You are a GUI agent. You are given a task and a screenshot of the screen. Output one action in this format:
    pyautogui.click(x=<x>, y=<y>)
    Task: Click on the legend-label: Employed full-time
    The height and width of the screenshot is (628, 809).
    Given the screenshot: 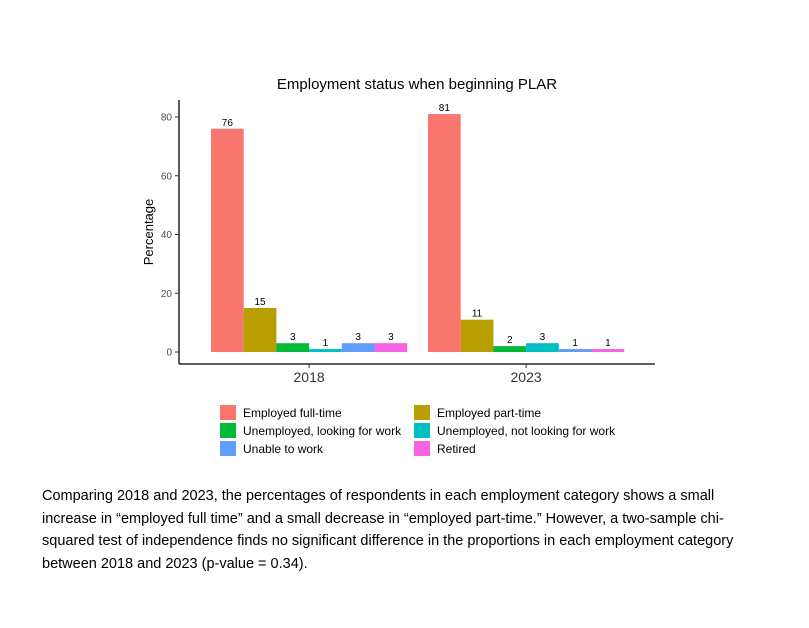 What is the action you would take?
    pyautogui.click(x=292, y=413)
    